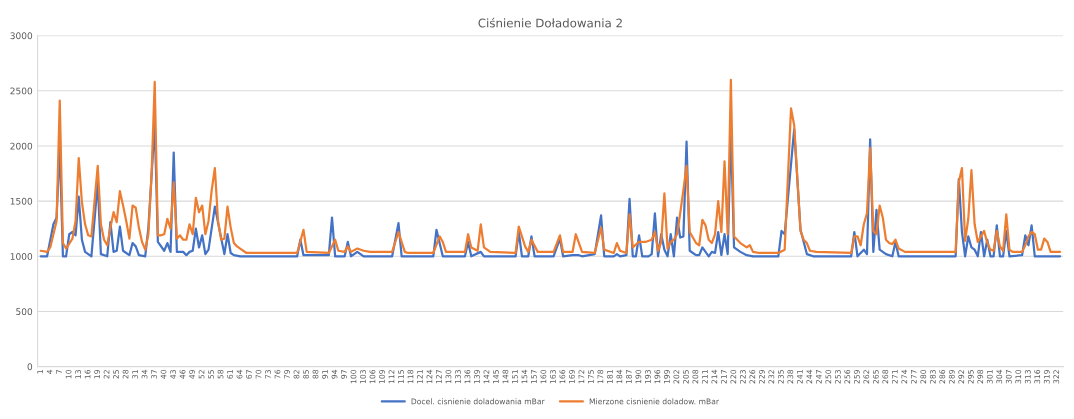 Image resolution: width=1074 pixels, height=419 pixels. What do you see at coordinates (21, 36) in the screenshot?
I see `y-tick-label: 3000` at bounding box center [21, 36].